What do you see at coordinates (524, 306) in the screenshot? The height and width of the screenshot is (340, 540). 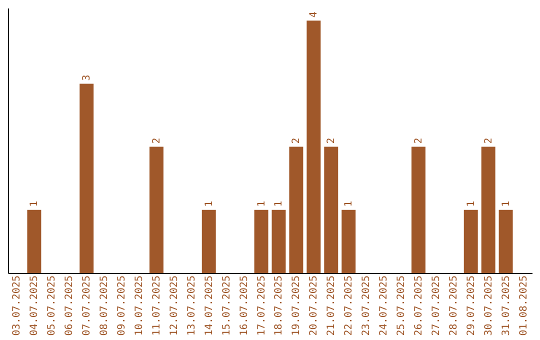 I see `x-tick-label: 01.08.2025` at bounding box center [524, 306].